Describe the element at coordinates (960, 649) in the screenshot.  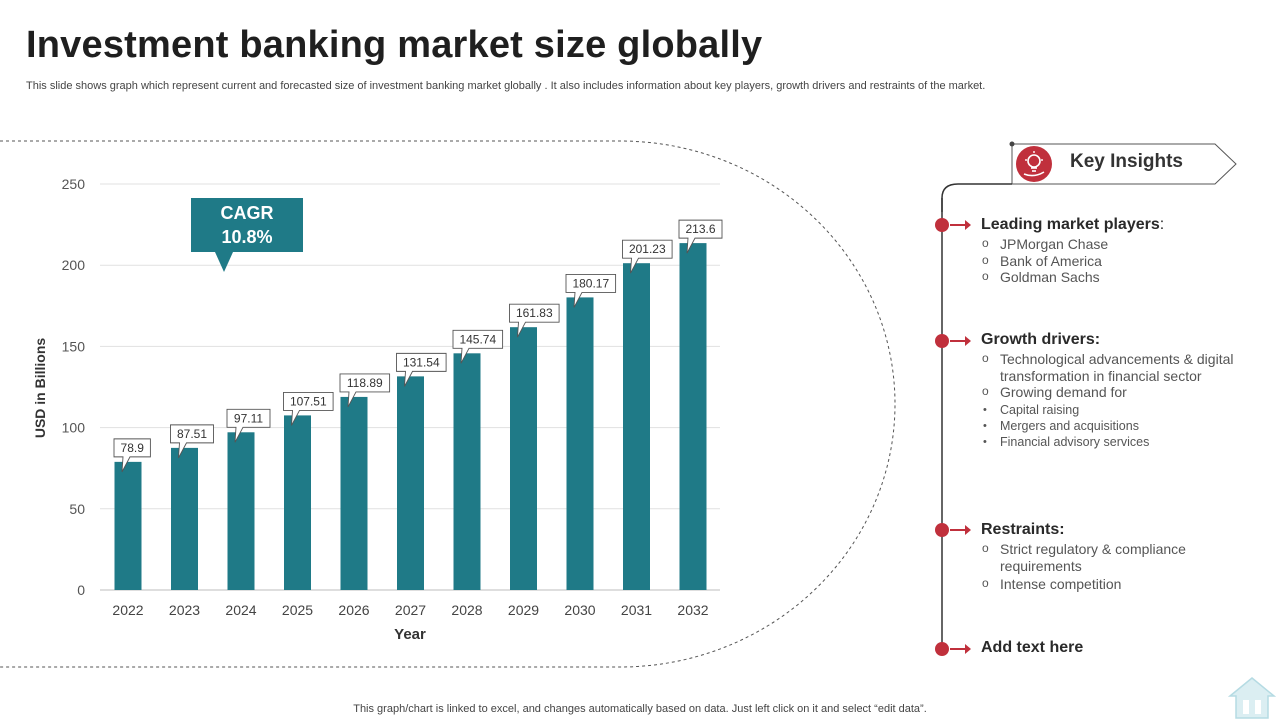
I see `timeline-arrow-add-text` at that location.